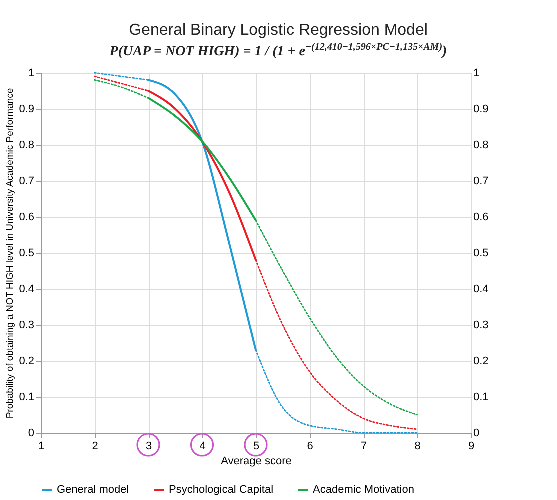 This screenshot has width=557, height=500. I want to click on y2-tick-label: 0.7, so click(481, 181).